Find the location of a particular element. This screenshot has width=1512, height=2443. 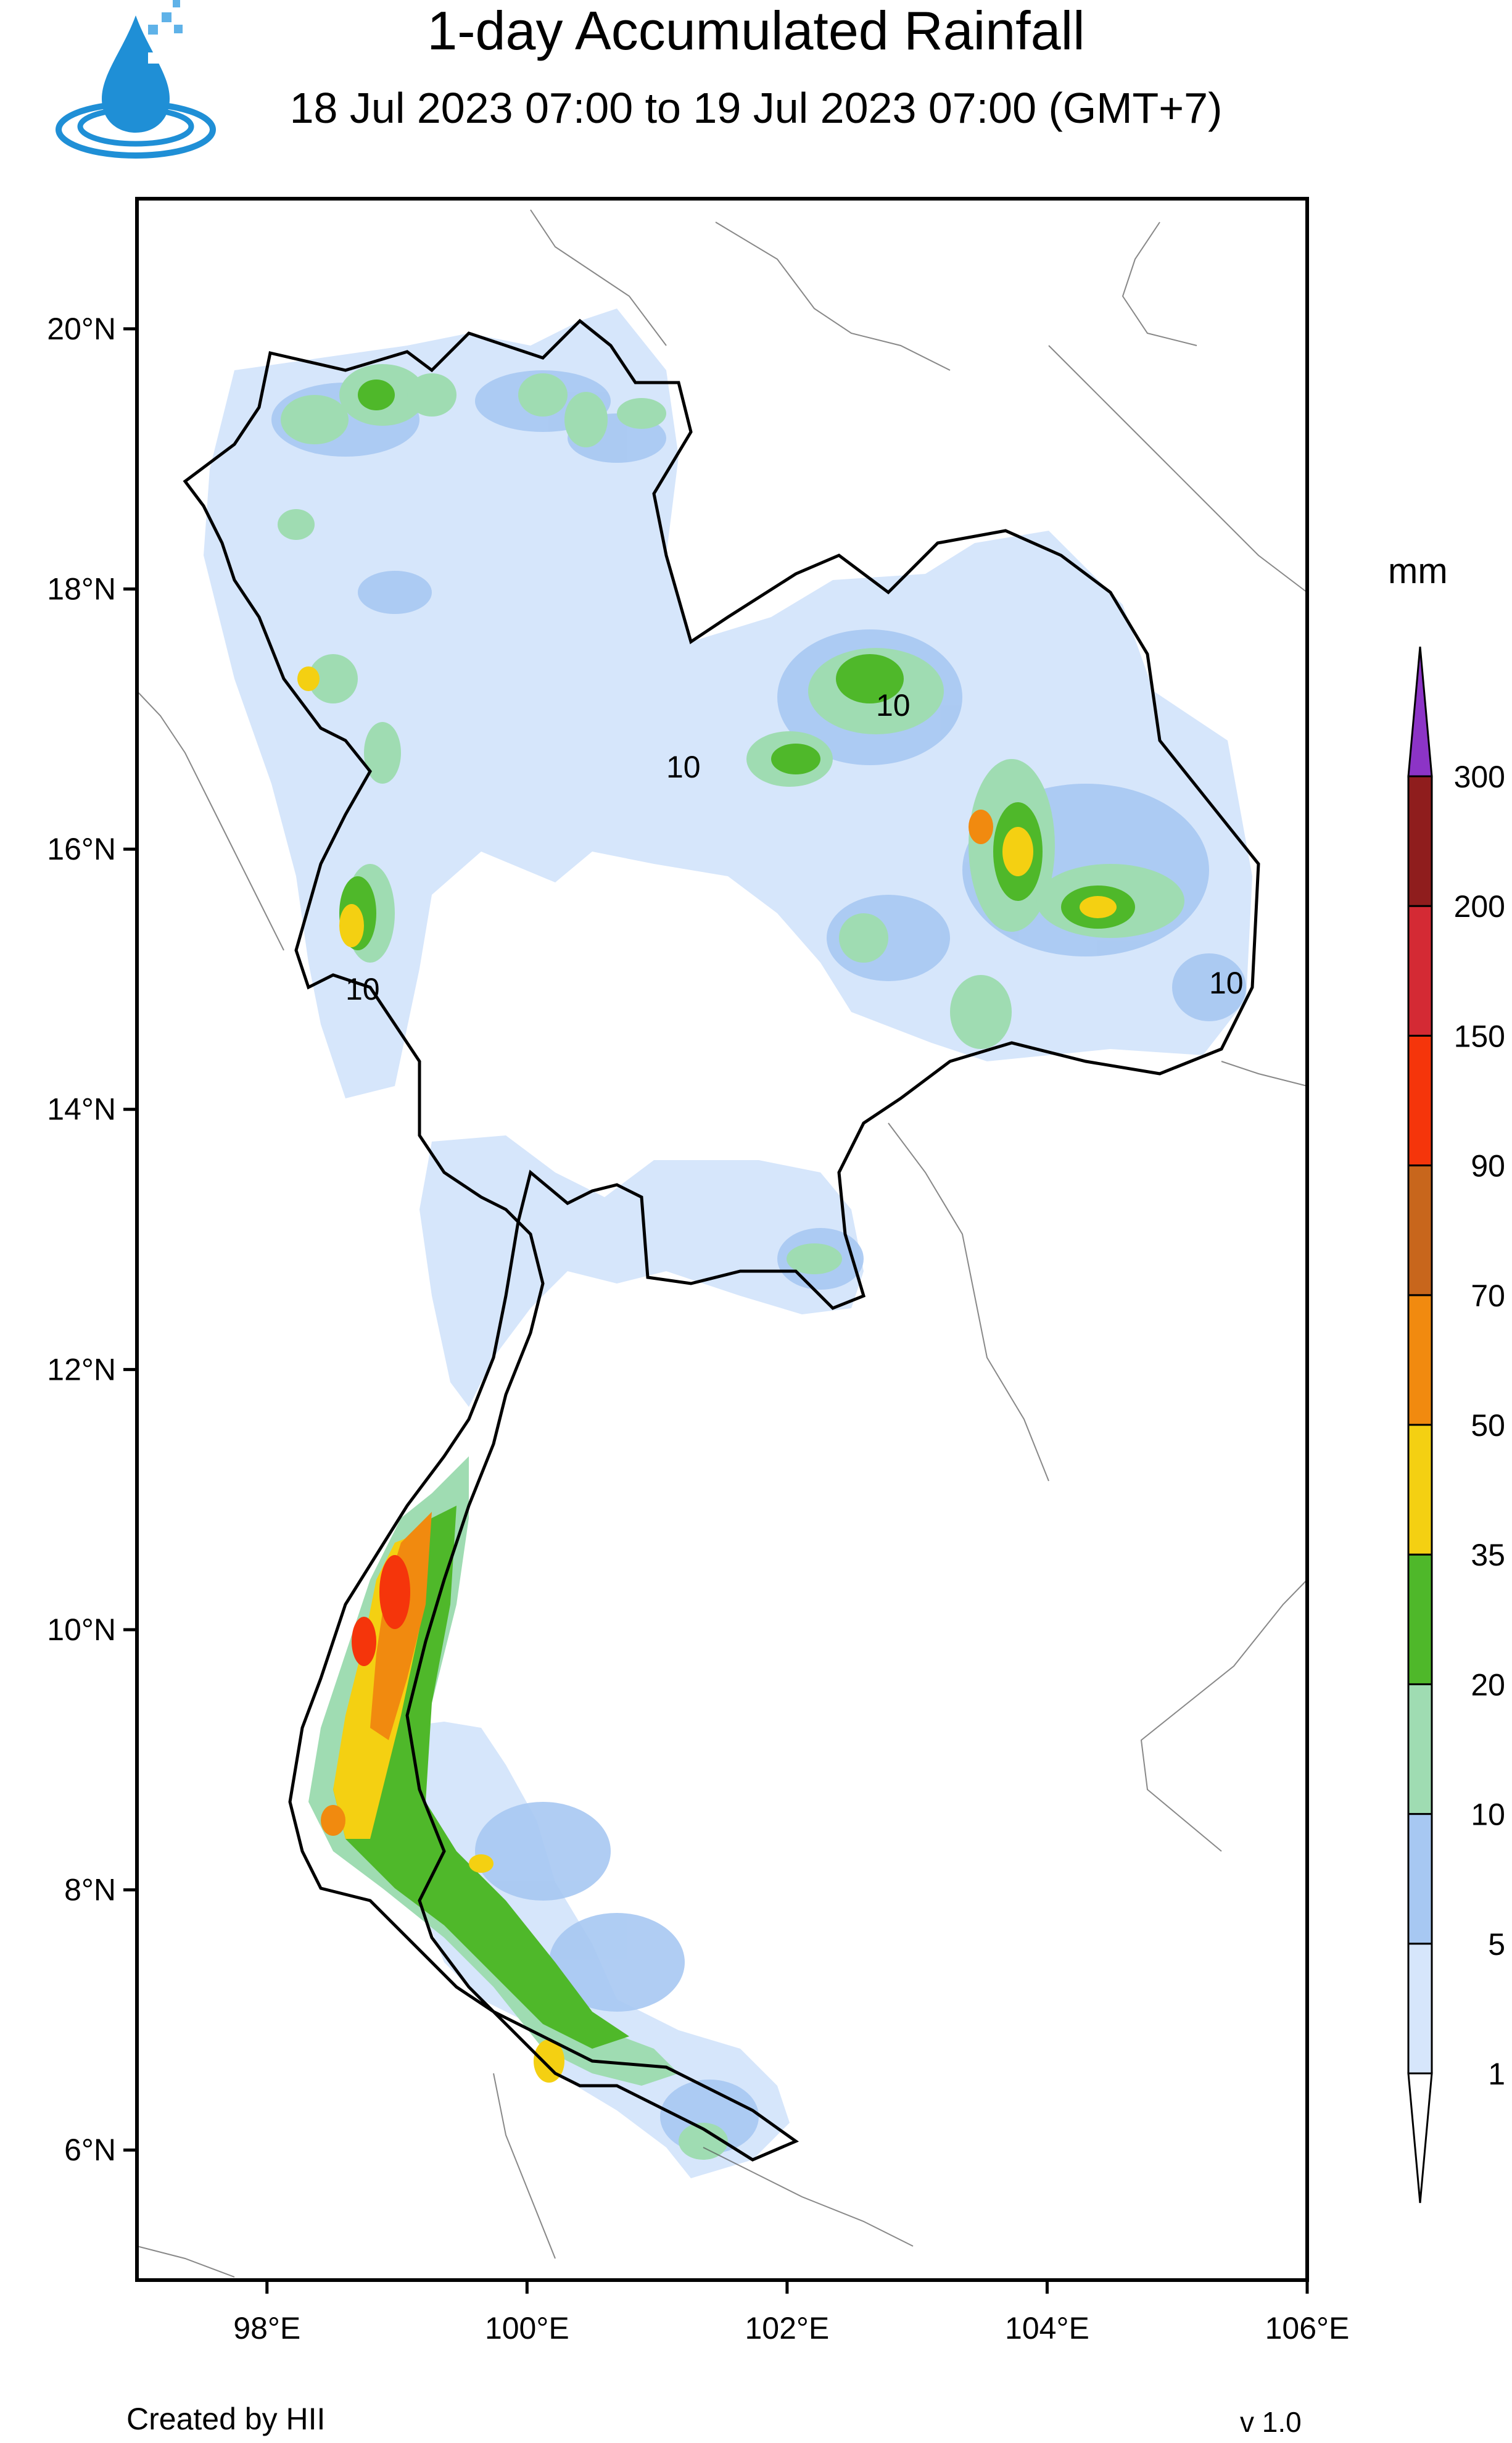

credit-text: Created by HII is located at coordinates (226, 2419).